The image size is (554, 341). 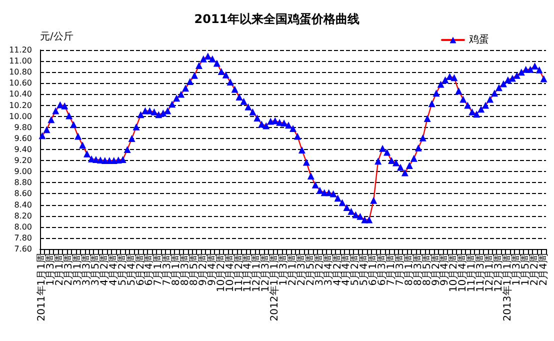 What do you see at coordinates (132, 269) in the screenshot?
I see `x-tick-label: 5月4周` at bounding box center [132, 269].